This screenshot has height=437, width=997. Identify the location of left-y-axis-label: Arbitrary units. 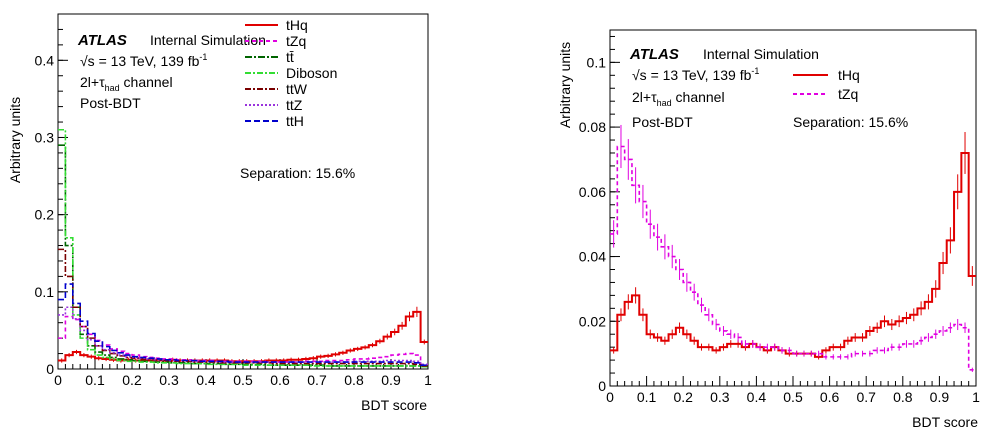
(15, 140).